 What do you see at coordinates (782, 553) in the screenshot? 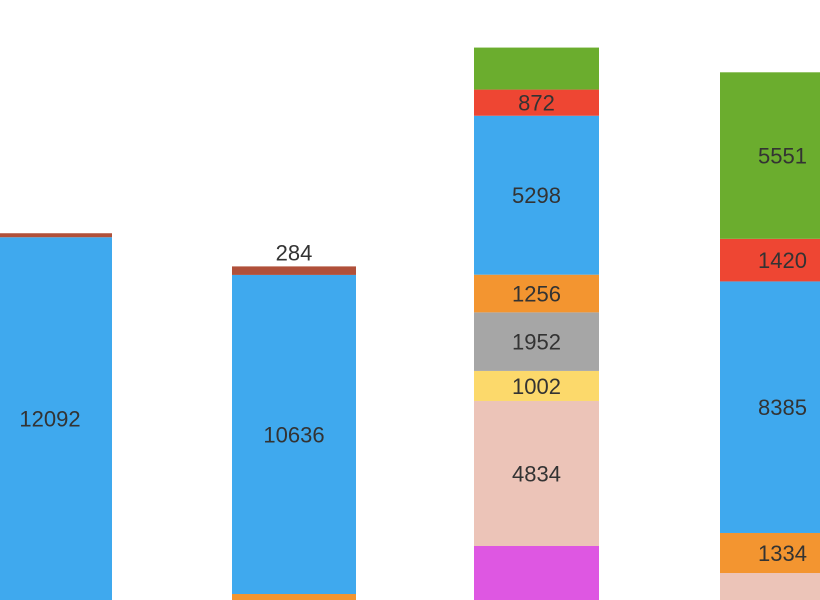
I see `bar-segment-label: 1334` at bounding box center [782, 553].